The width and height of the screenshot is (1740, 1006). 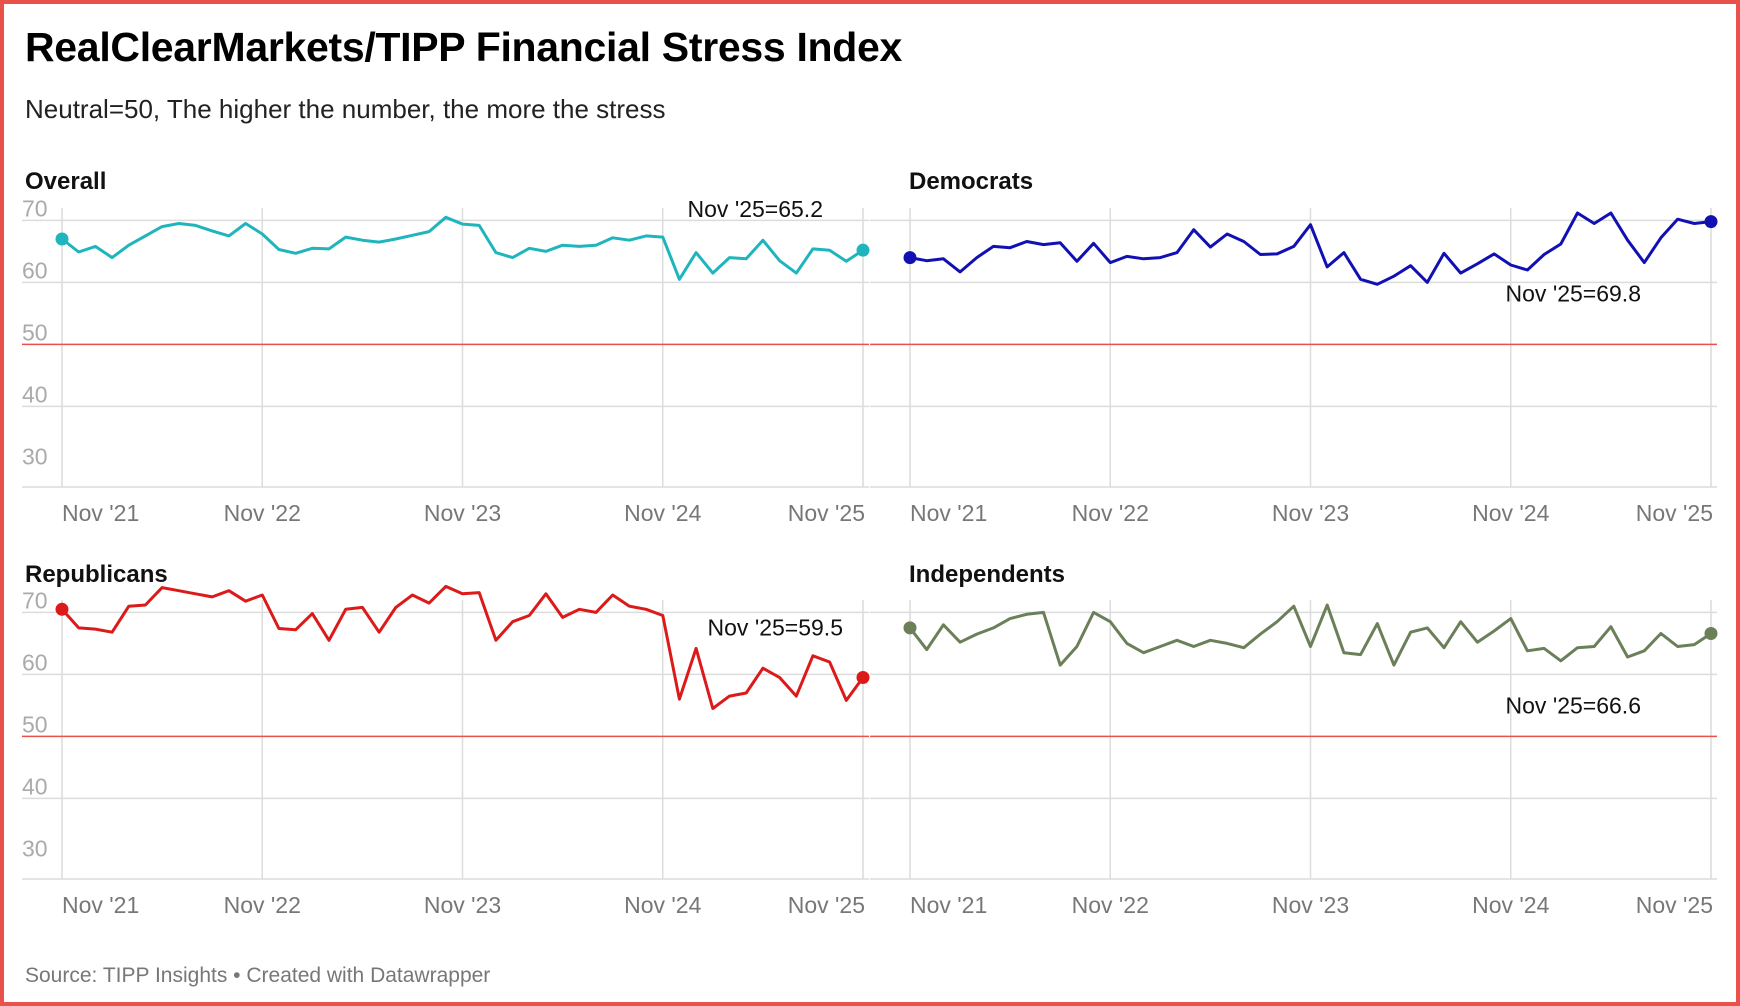 What do you see at coordinates (826, 905) in the screenshot?
I see `republicans-xtick-4: Nov '25` at bounding box center [826, 905].